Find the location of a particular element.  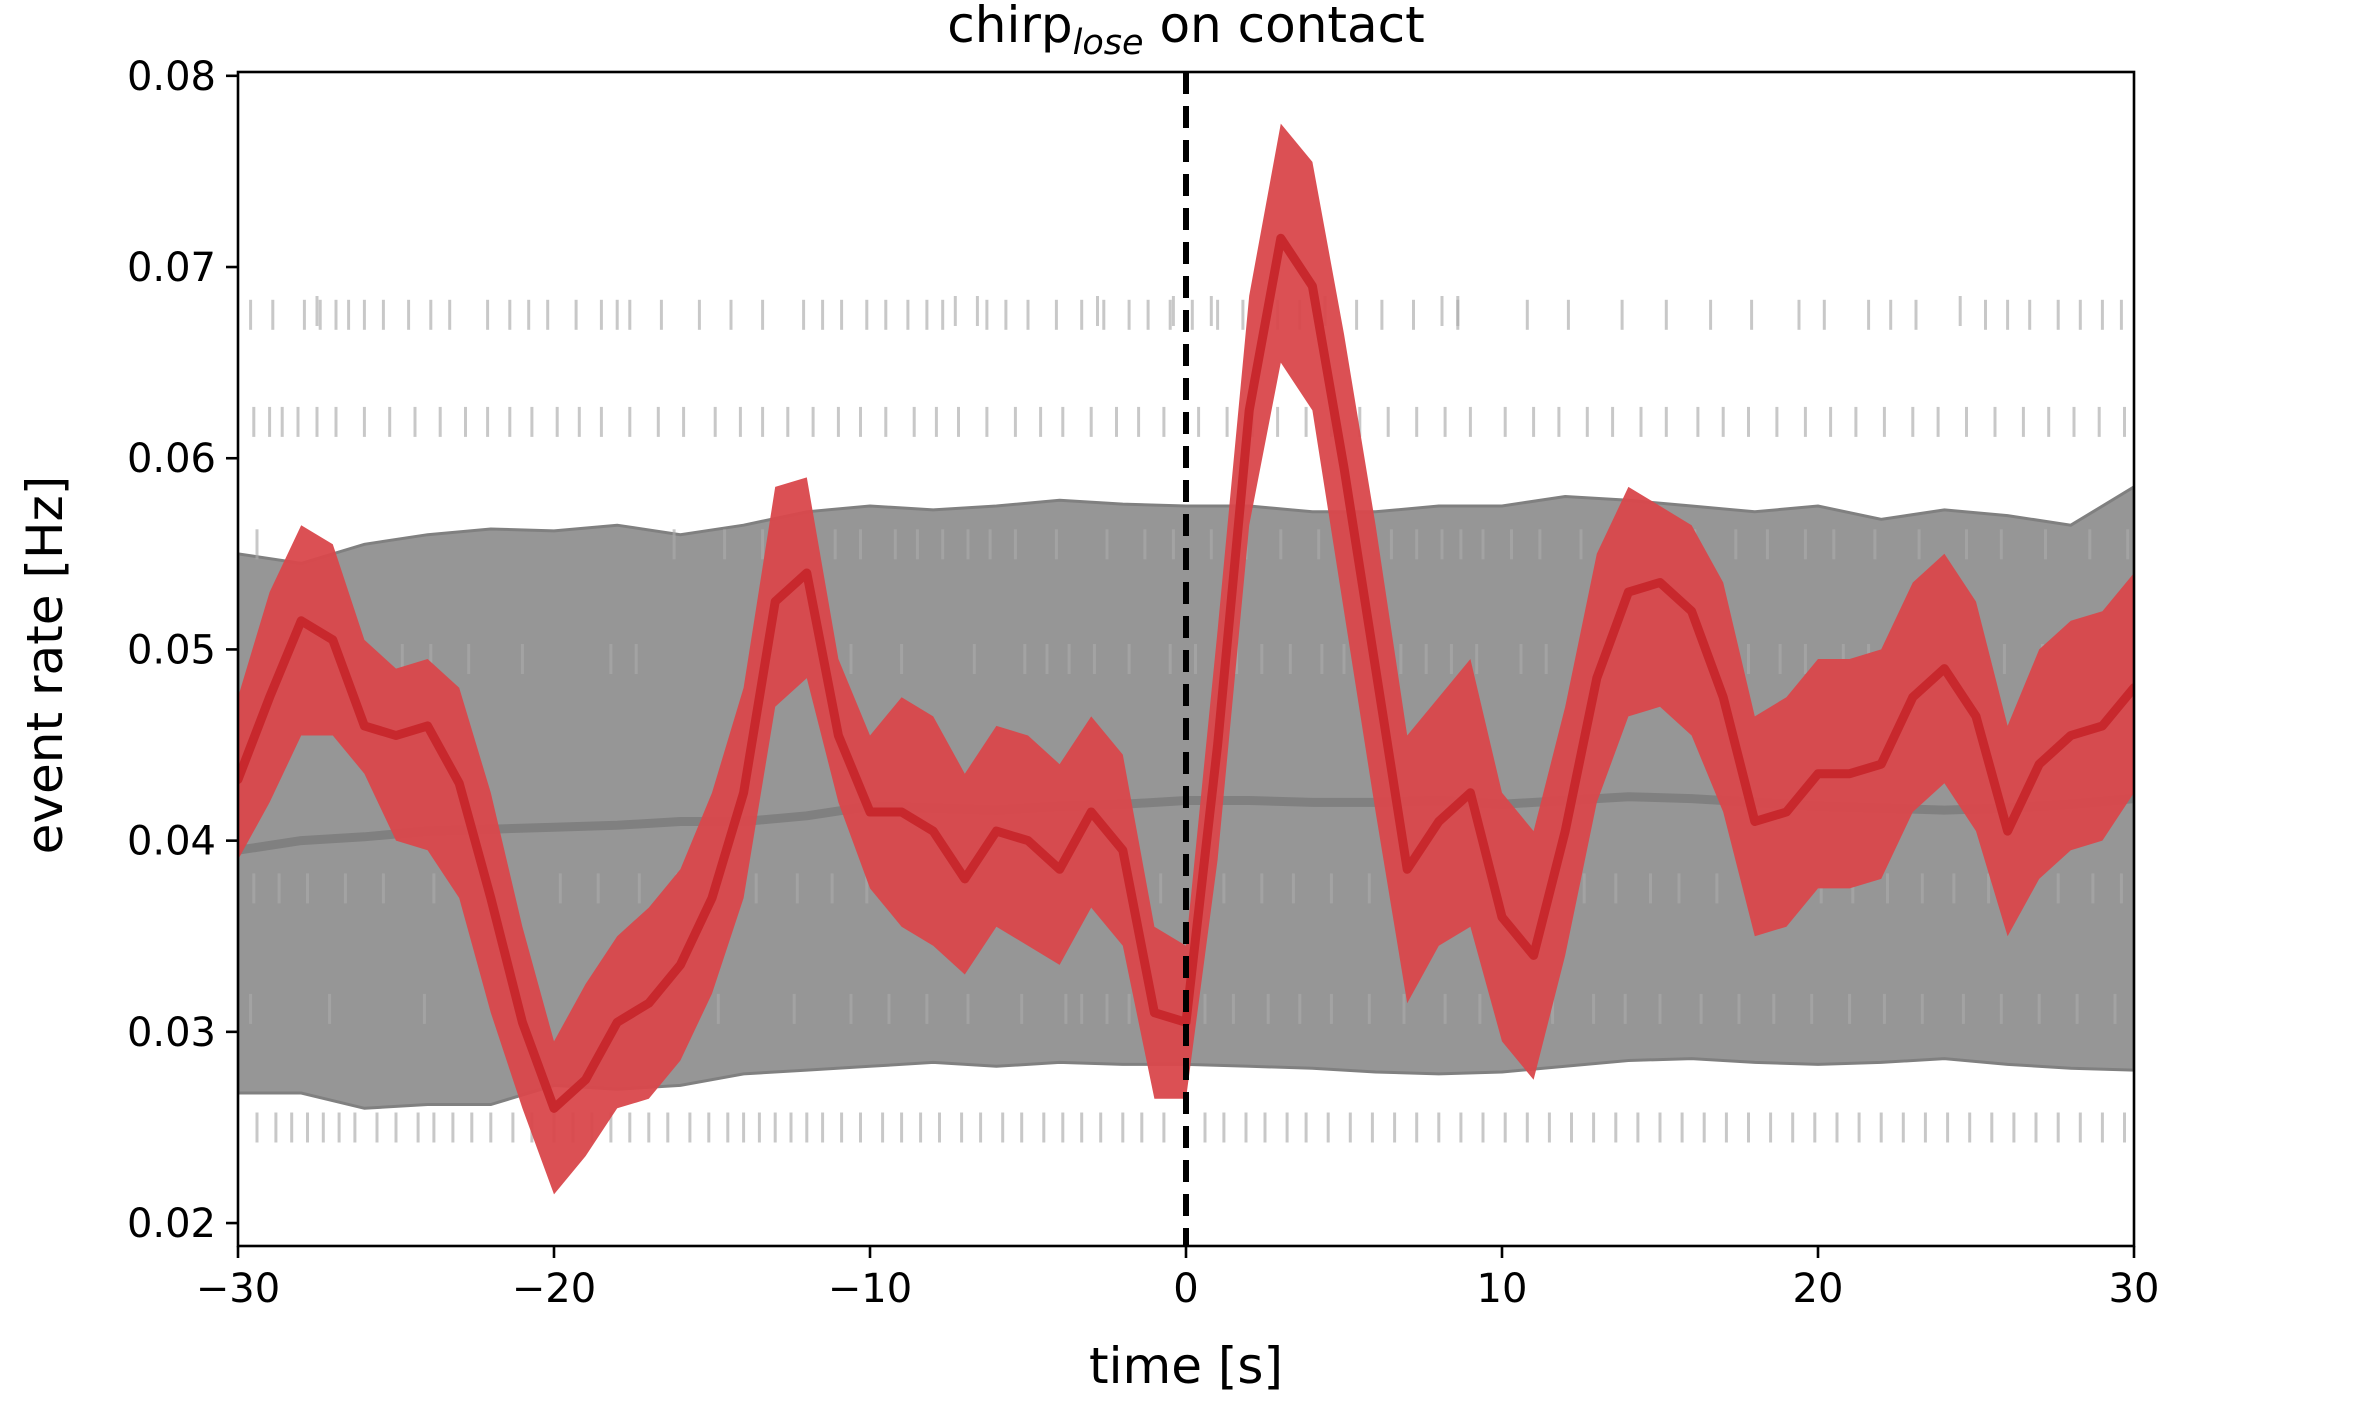

y-tick-label: 0.06 is located at coordinates (171, 459).